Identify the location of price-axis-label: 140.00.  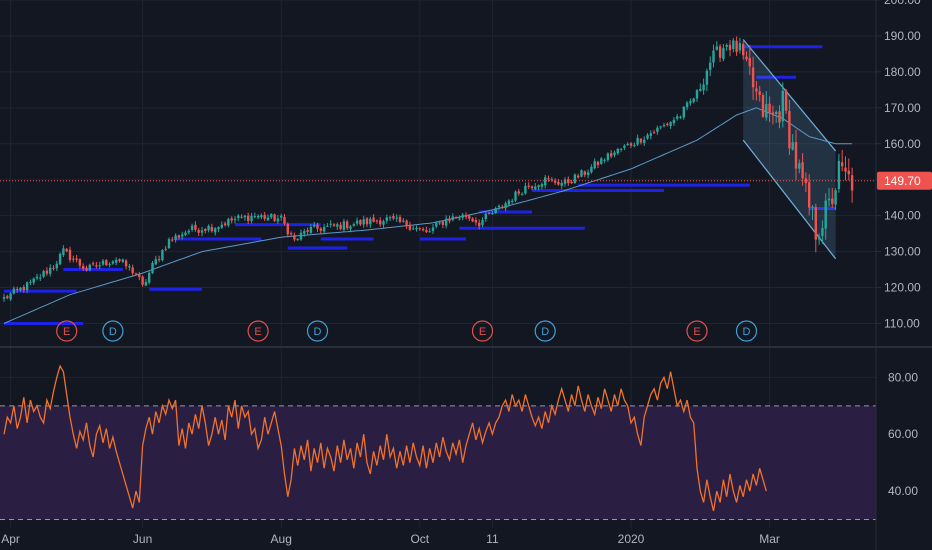
(902, 216).